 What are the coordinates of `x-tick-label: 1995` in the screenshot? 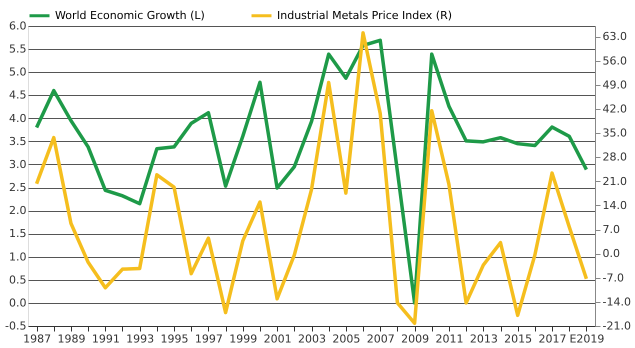 It's located at (174, 339).